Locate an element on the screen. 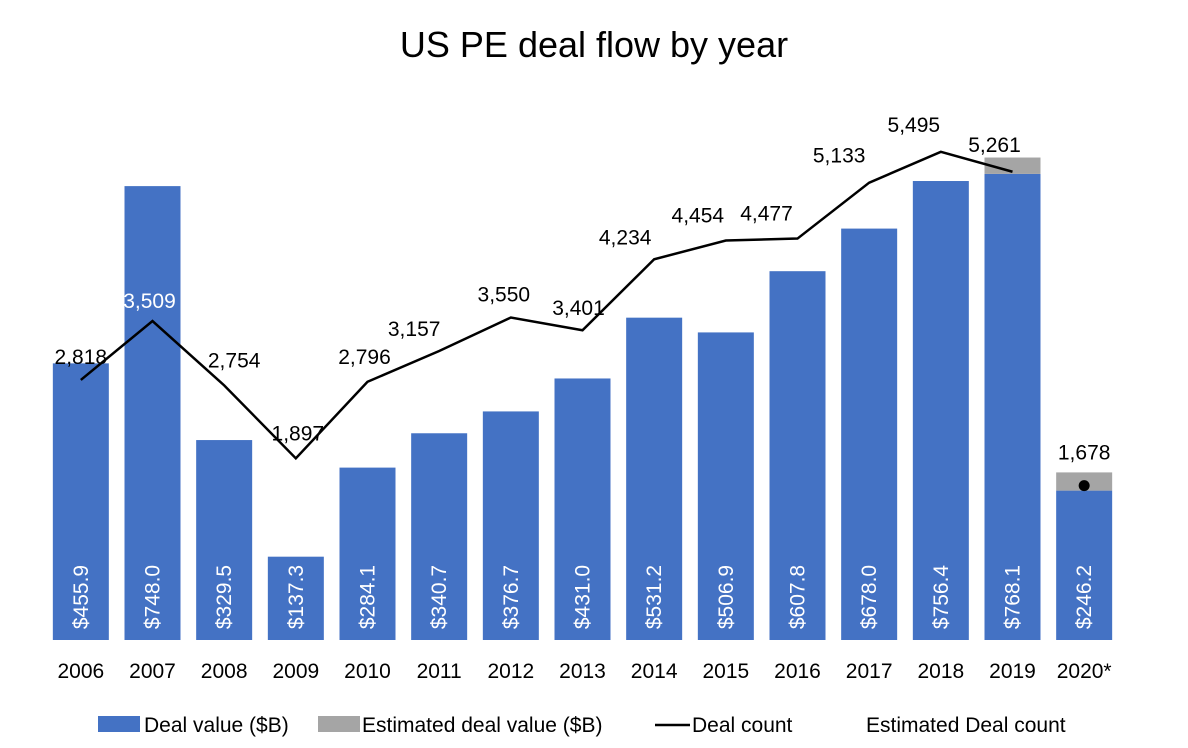  deal-value-label: $506.9 is located at coordinates (726, 597).